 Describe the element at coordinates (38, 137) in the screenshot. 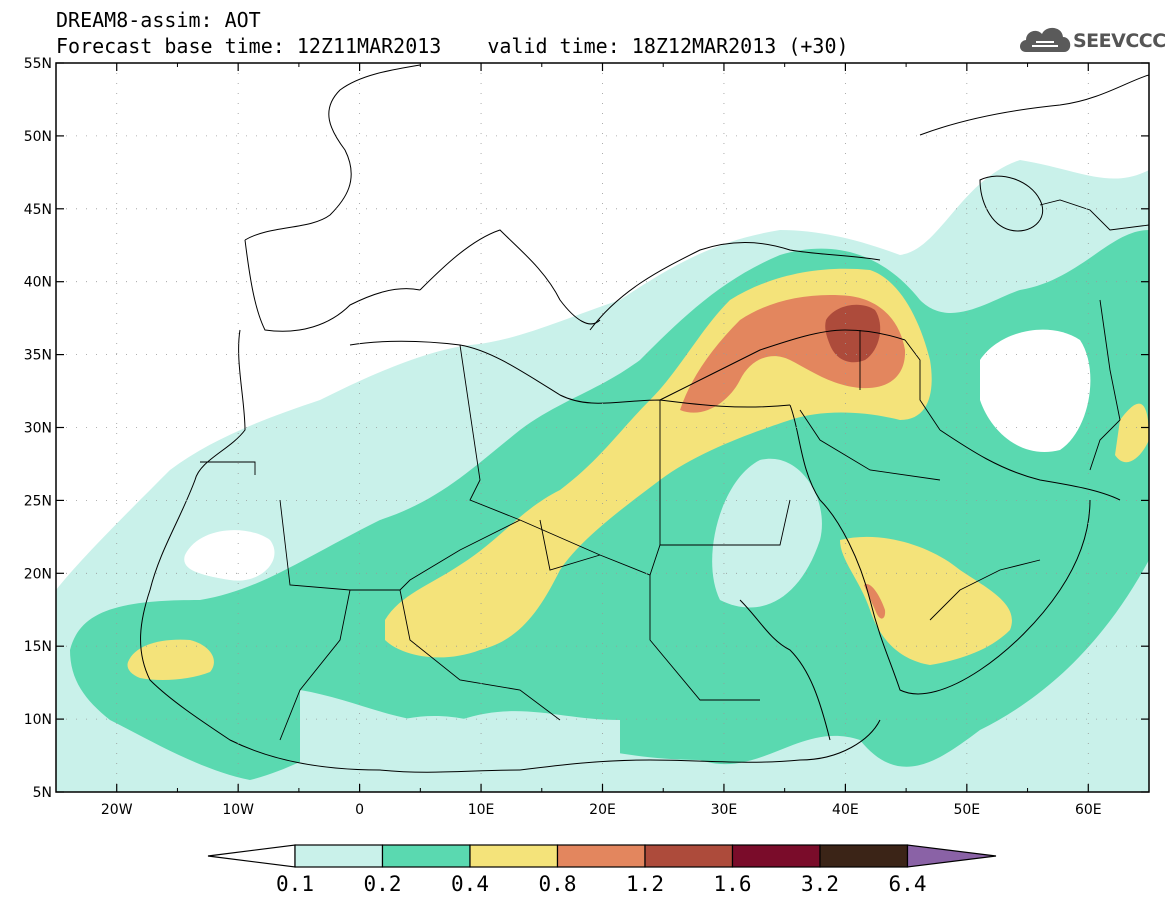

I see `lat-label: 50N` at that location.